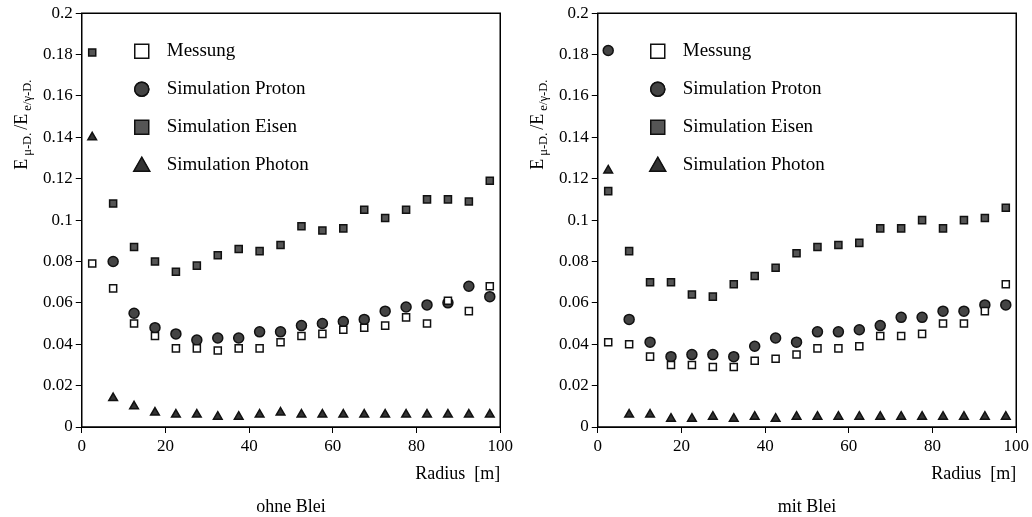 The height and width of the screenshot is (517, 1032). What do you see at coordinates (807, 506) in the screenshot?
I see `text: mit Blei` at bounding box center [807, 506].